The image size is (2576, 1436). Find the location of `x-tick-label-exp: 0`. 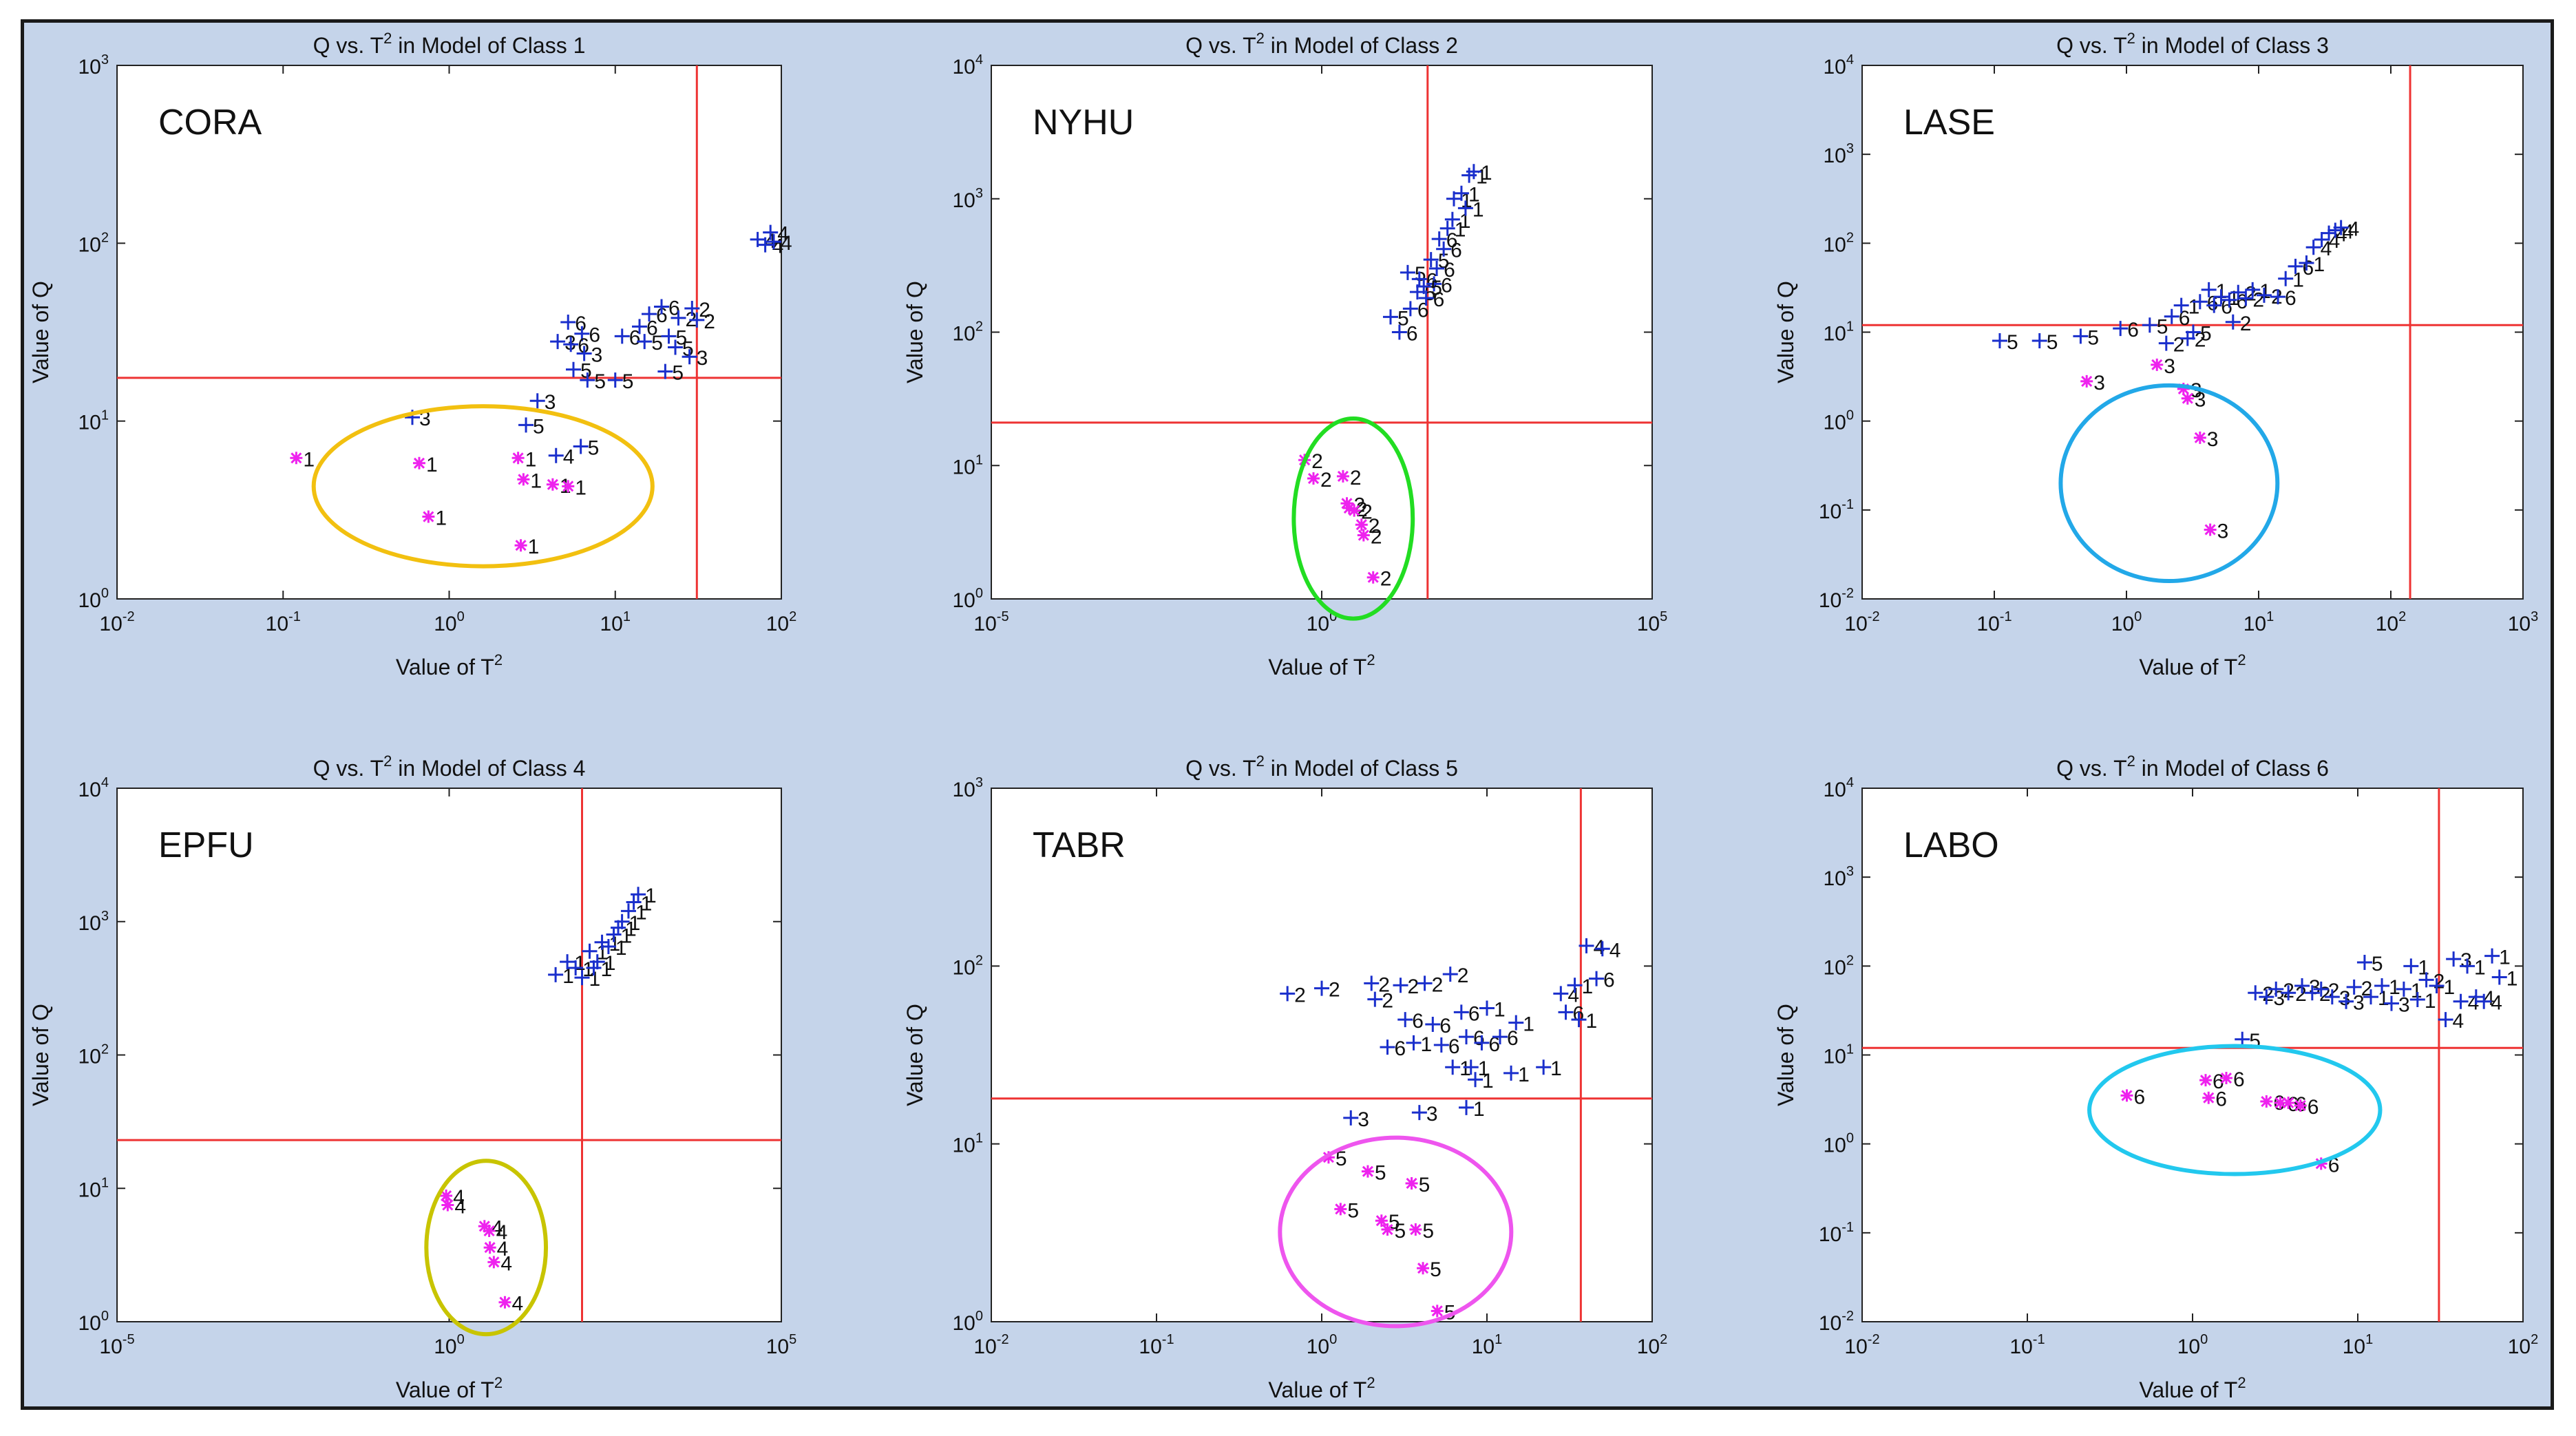

x-tick-label-exp: 0 is located at coordinates (2204, 1339).